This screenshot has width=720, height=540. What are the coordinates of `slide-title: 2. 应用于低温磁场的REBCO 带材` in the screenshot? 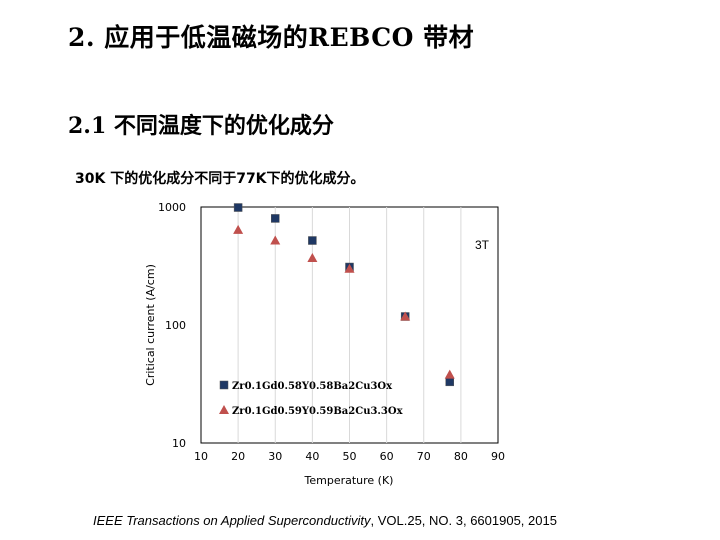 It's located at (271, 37).